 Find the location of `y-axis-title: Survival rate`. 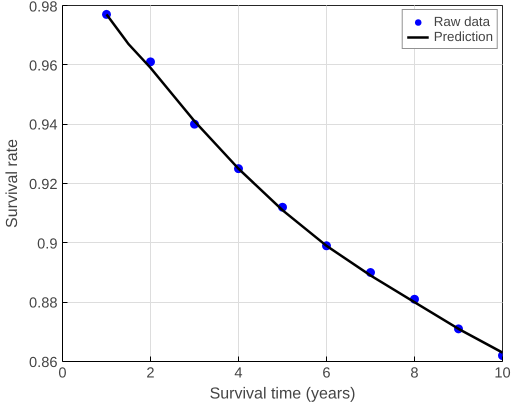

y-axis-title: Survival rate is located at coordinates (12, 183).